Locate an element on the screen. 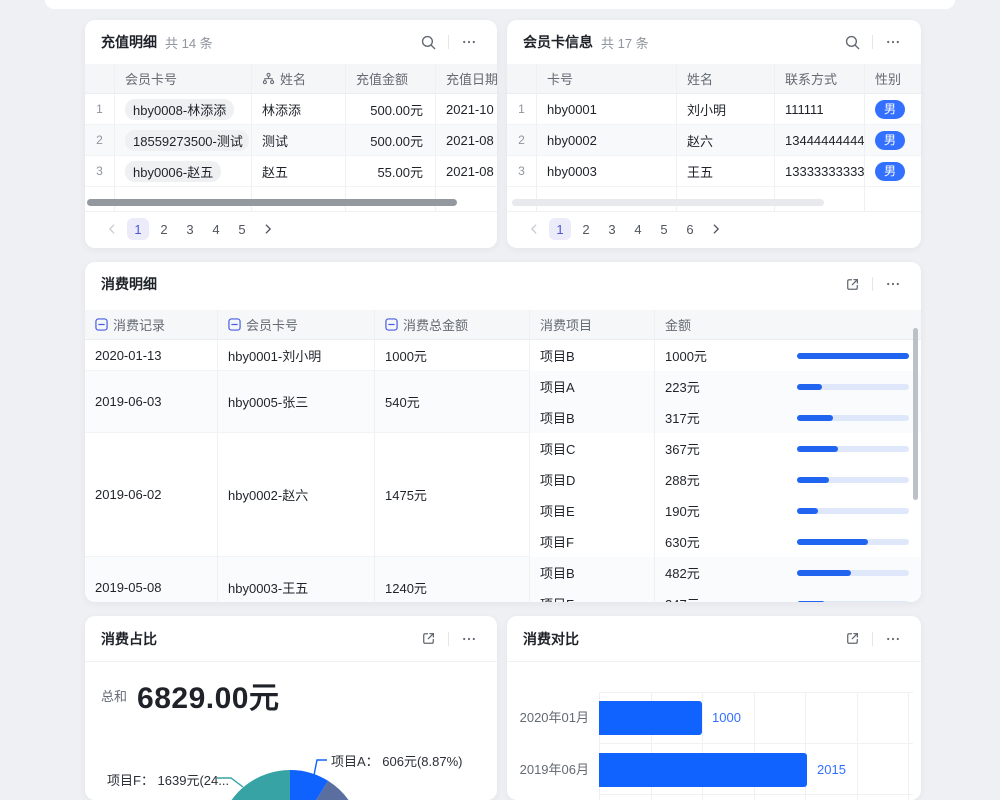 The height and width of the screenshot is (800, 1000). cell-name: 王五 is located at coordinates (726, 171).